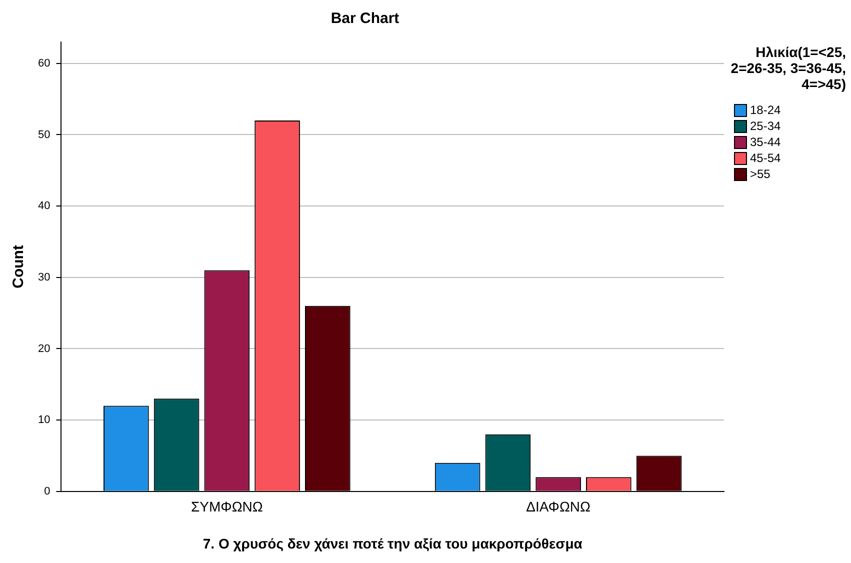 Image resolution: width=851 pixels, height=563 pixels. Describe the element at coordinates (765, 142) in the screenshot. I see `legend-label: 35-44` at that location.